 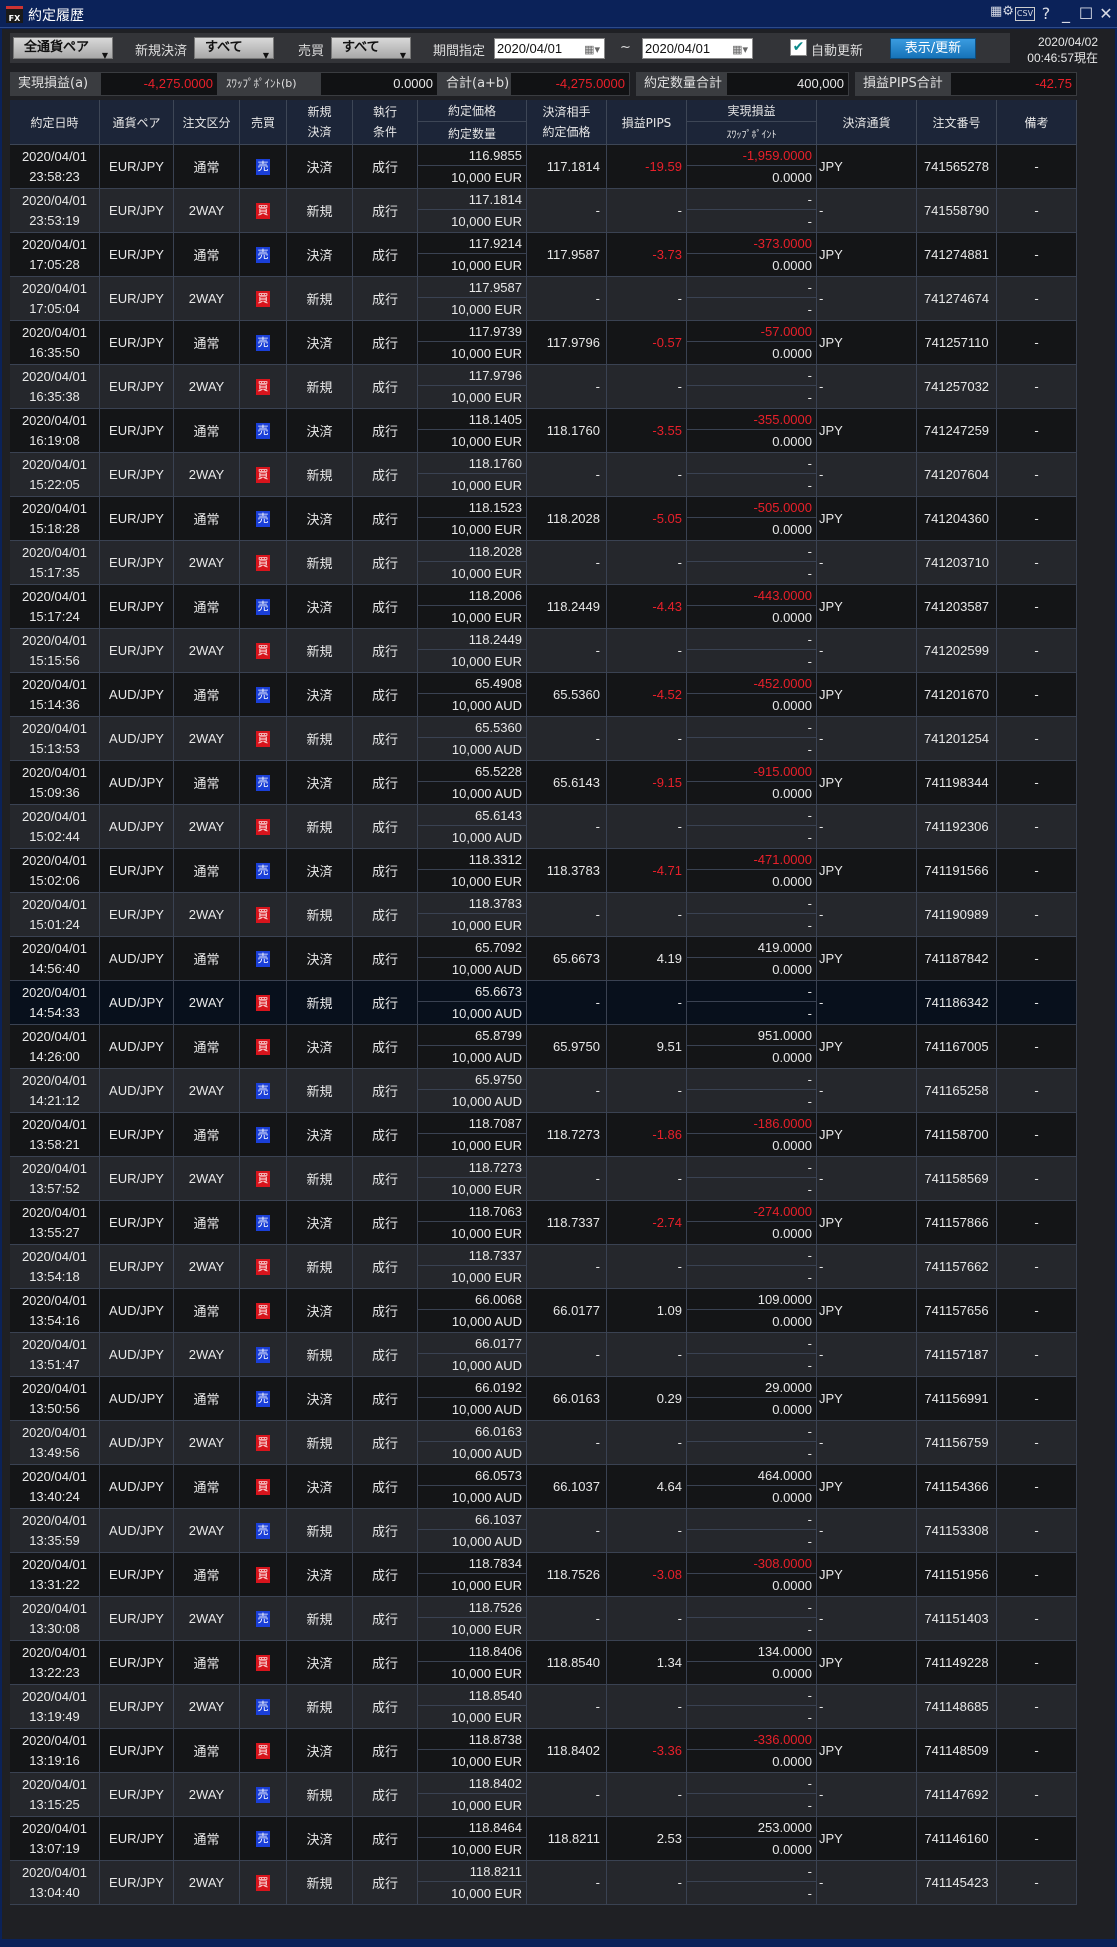 I want to click on order-number: 741149228, so click(x=956, y=1662).